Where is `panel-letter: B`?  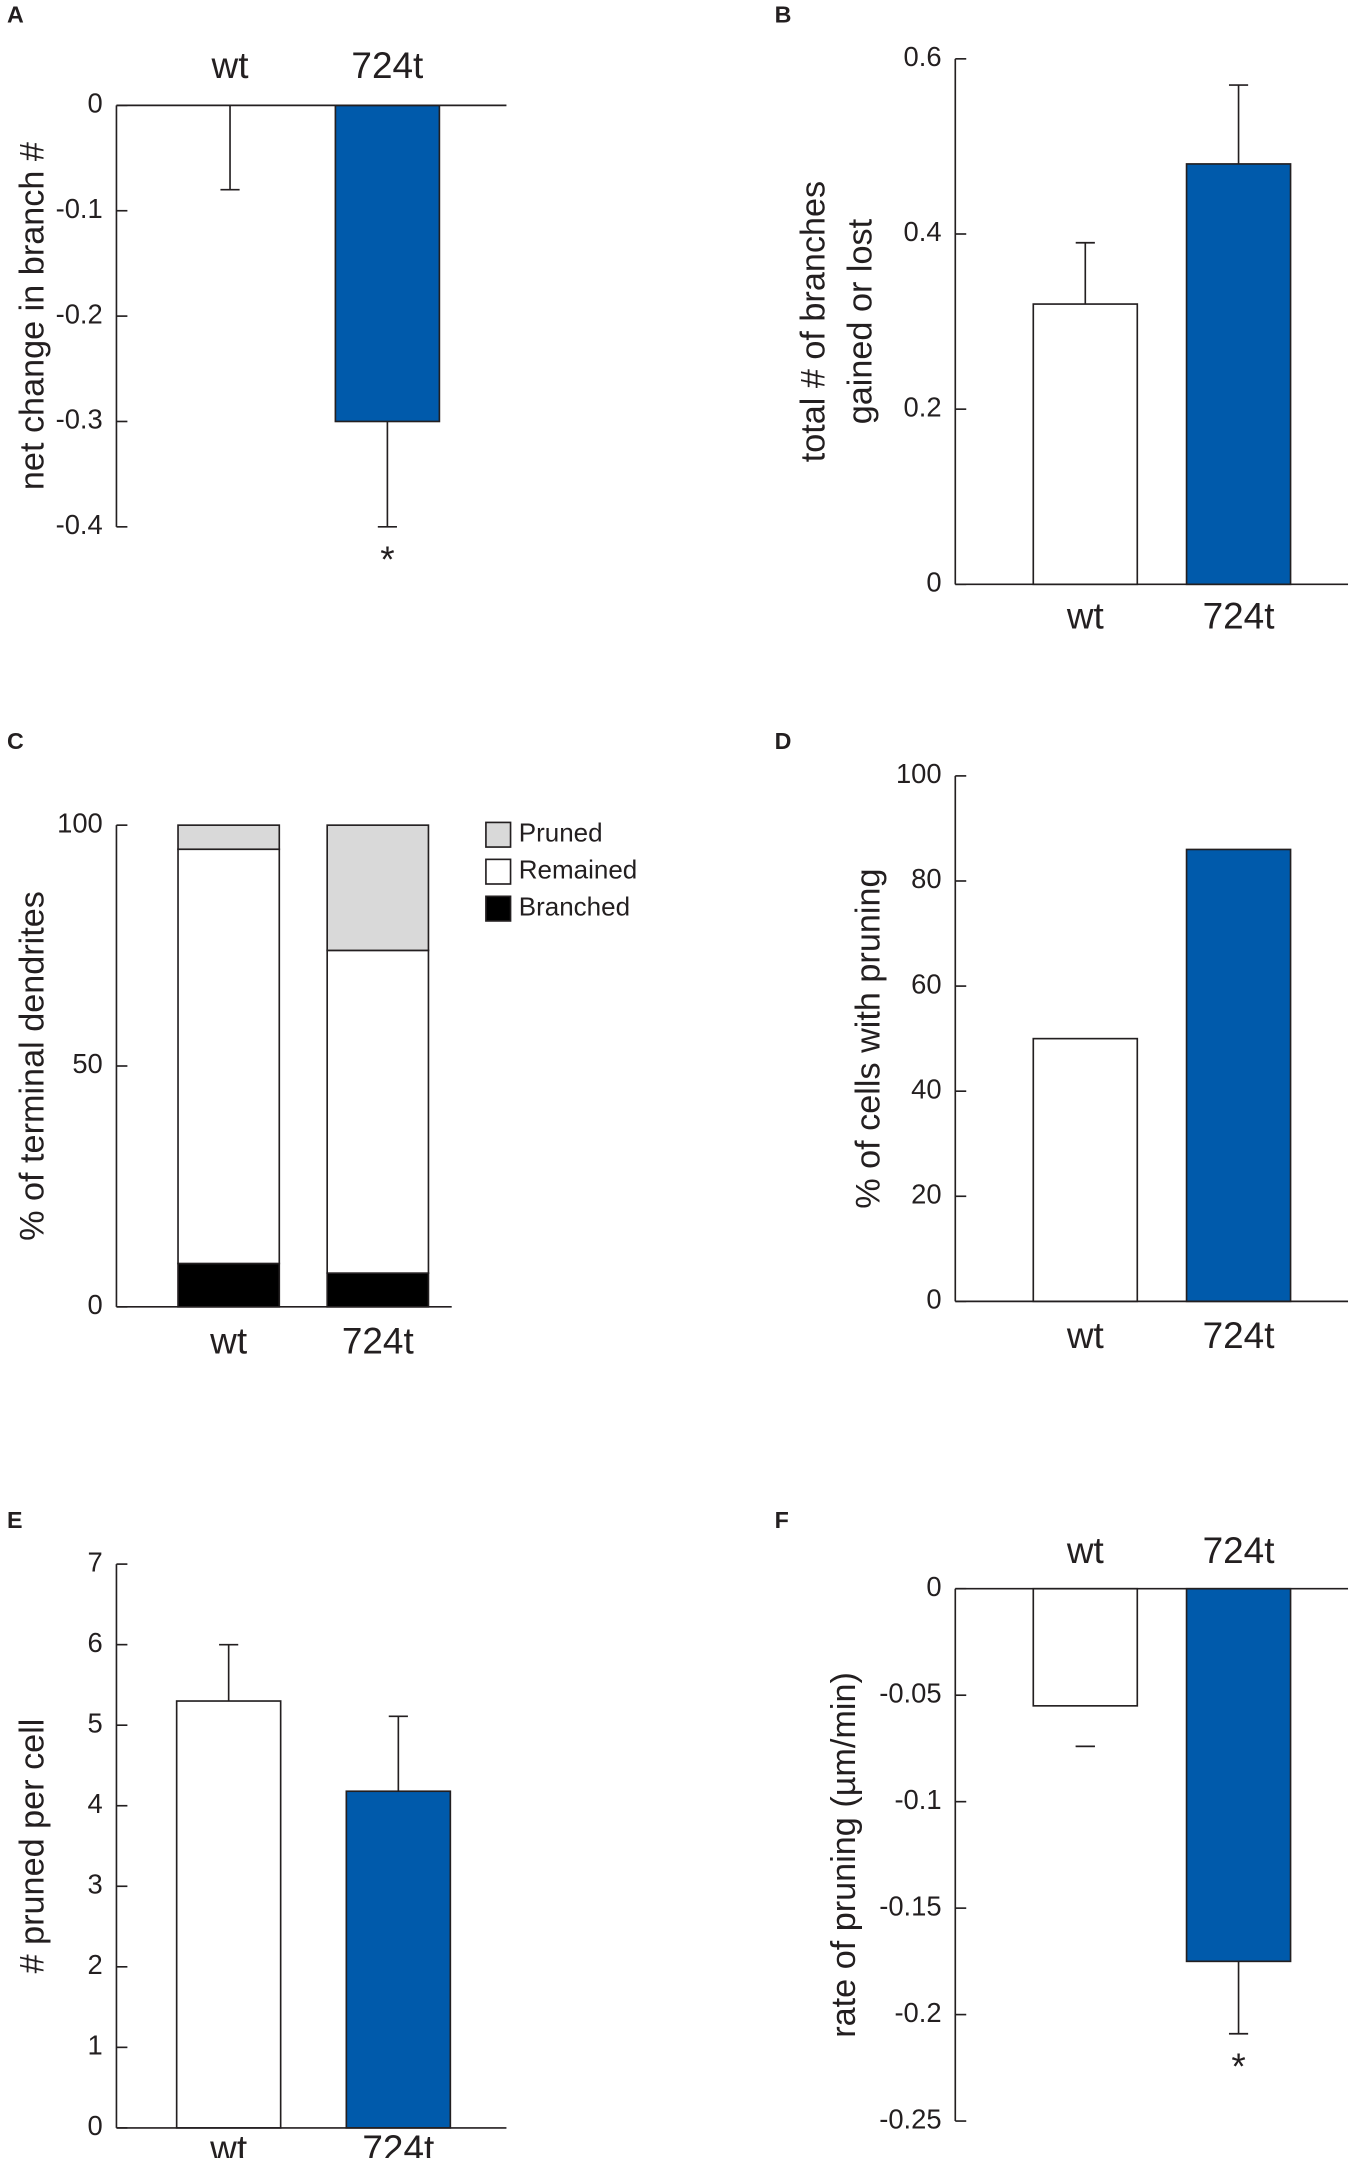
panel-letter: B is located at coordinates (783, 15).